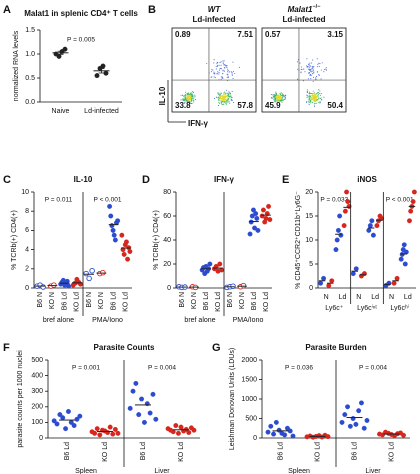 The height and width of the screenshot is (474, 420). I want to click on y-axis-label: IL-10, so click(162, 95).